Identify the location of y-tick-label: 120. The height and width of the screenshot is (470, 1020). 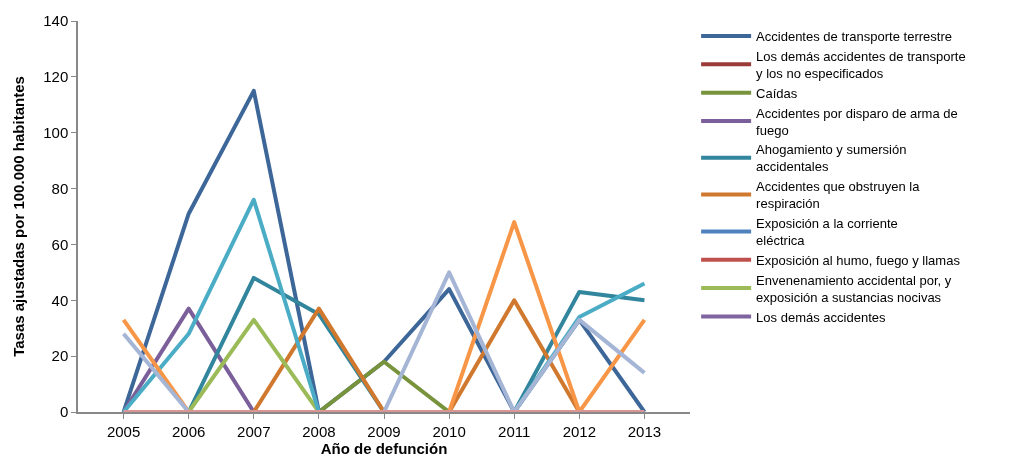
(56, 77).